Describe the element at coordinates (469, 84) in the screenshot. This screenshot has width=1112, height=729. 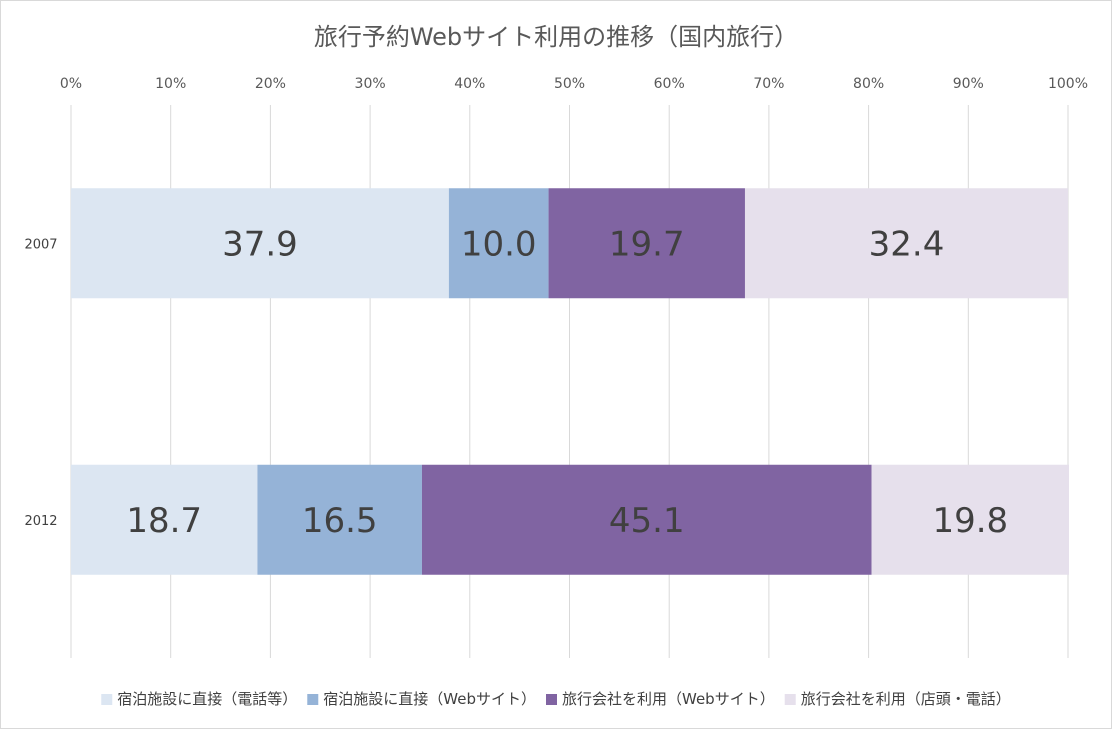
I see `x-tick-label: 40%` at that location.